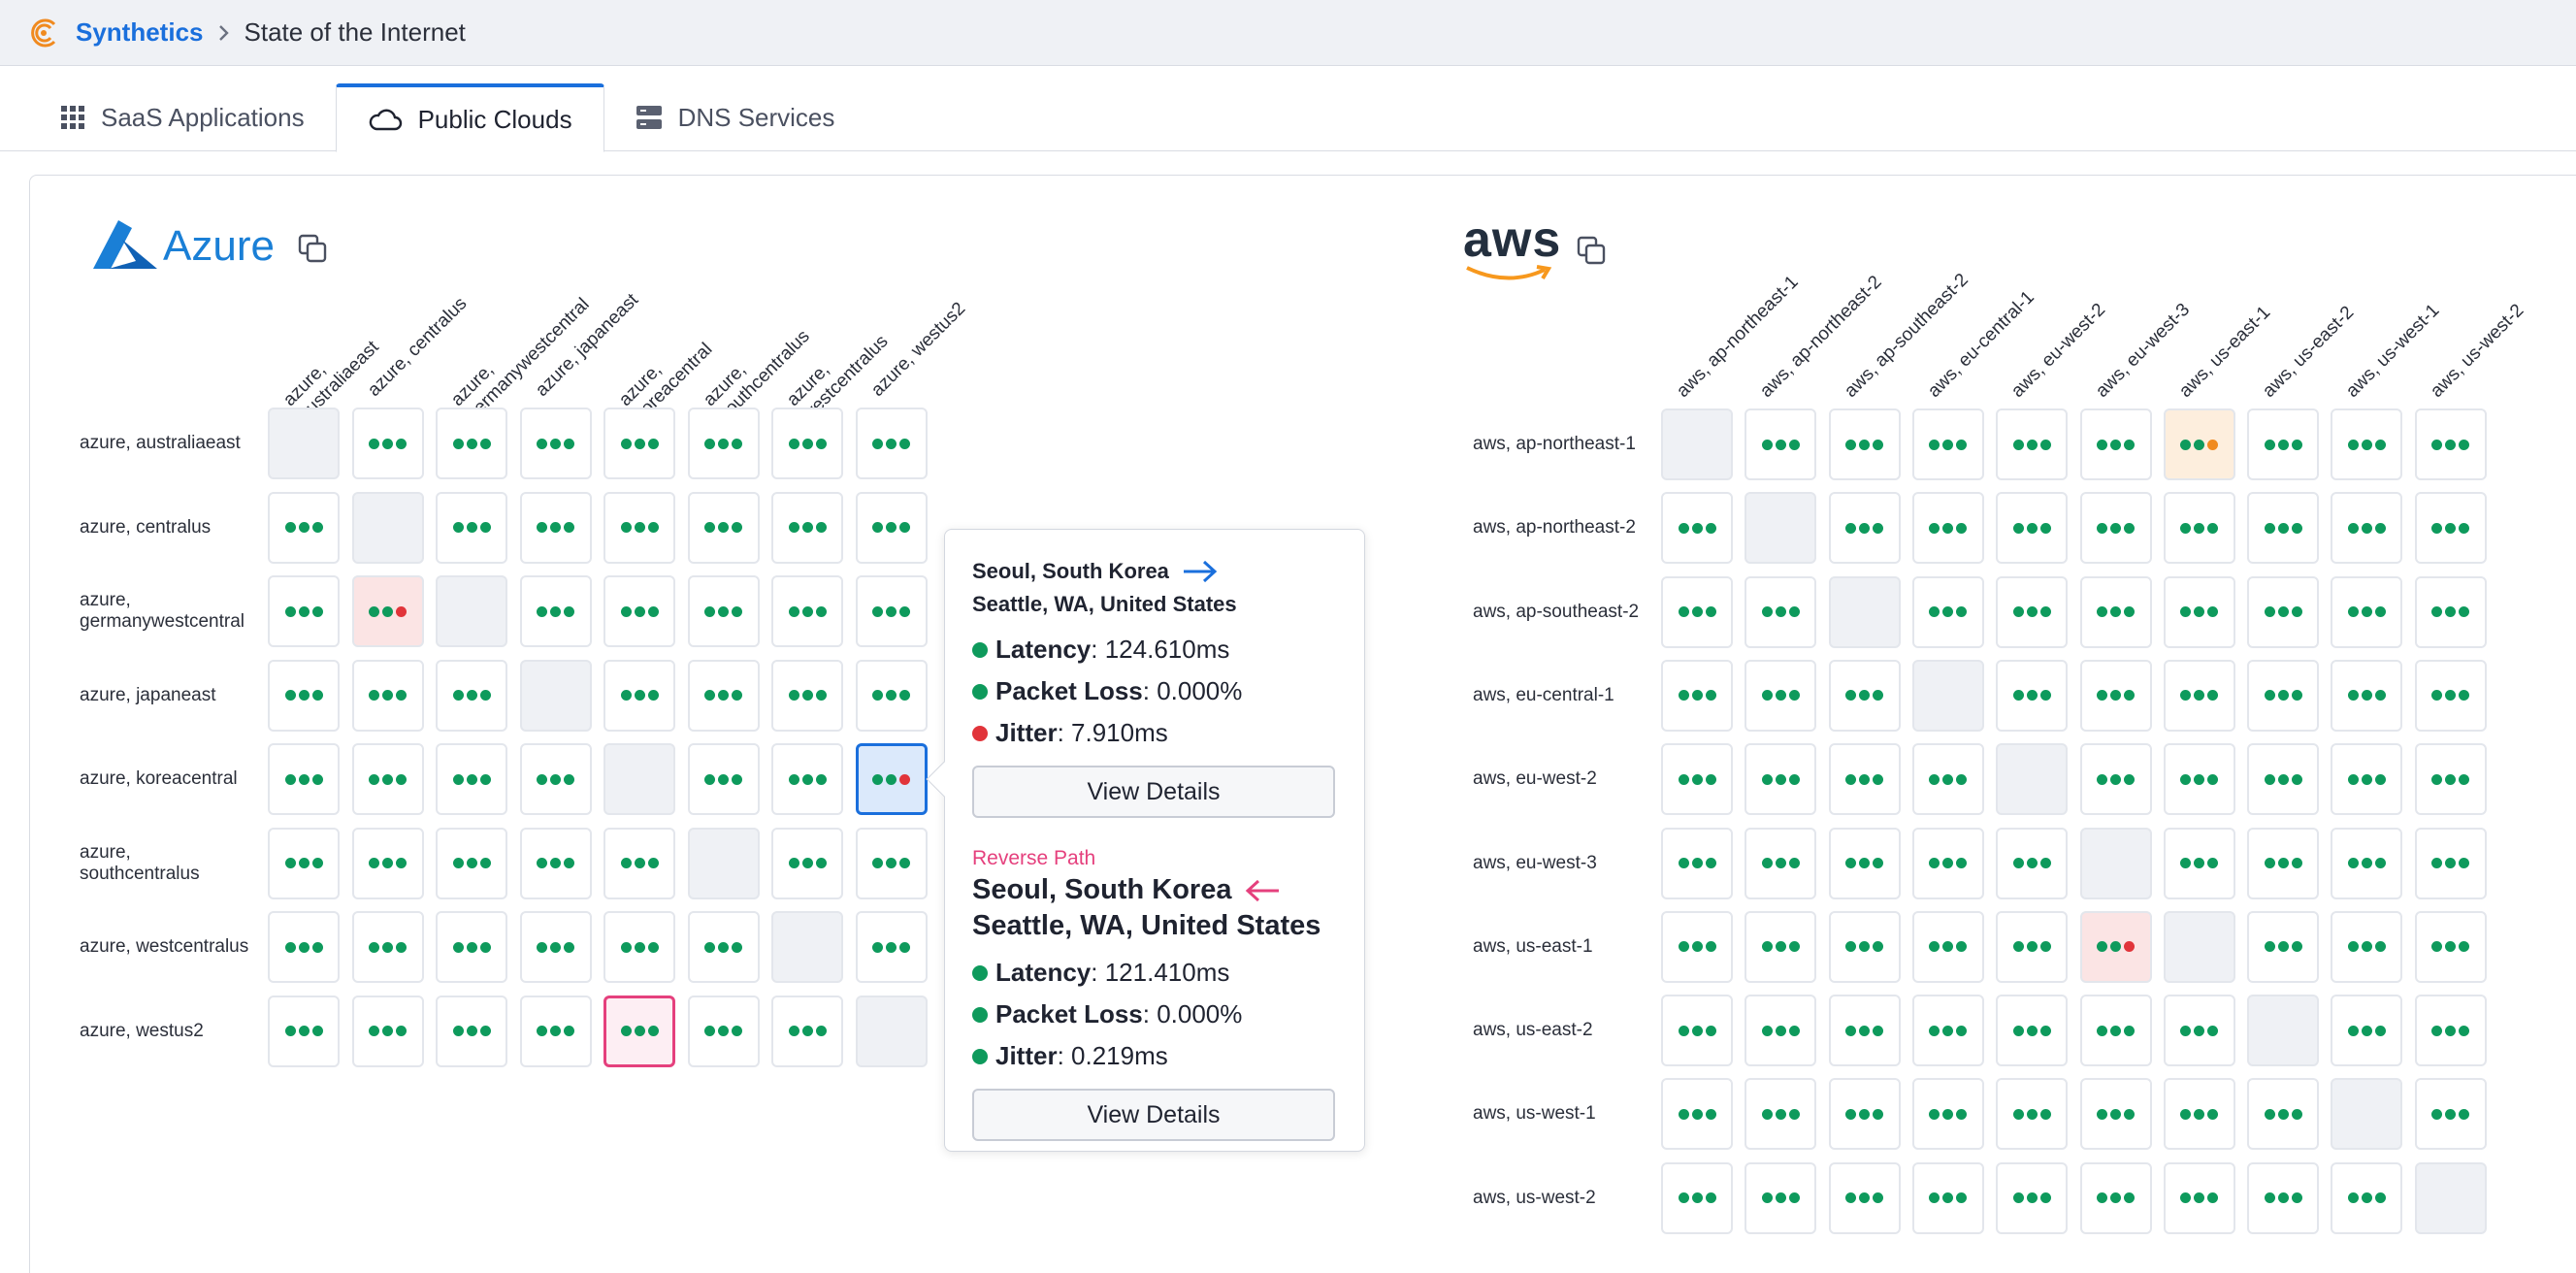  I want to click on reverse-view-details-button: View Details, so click(1153, 1115).